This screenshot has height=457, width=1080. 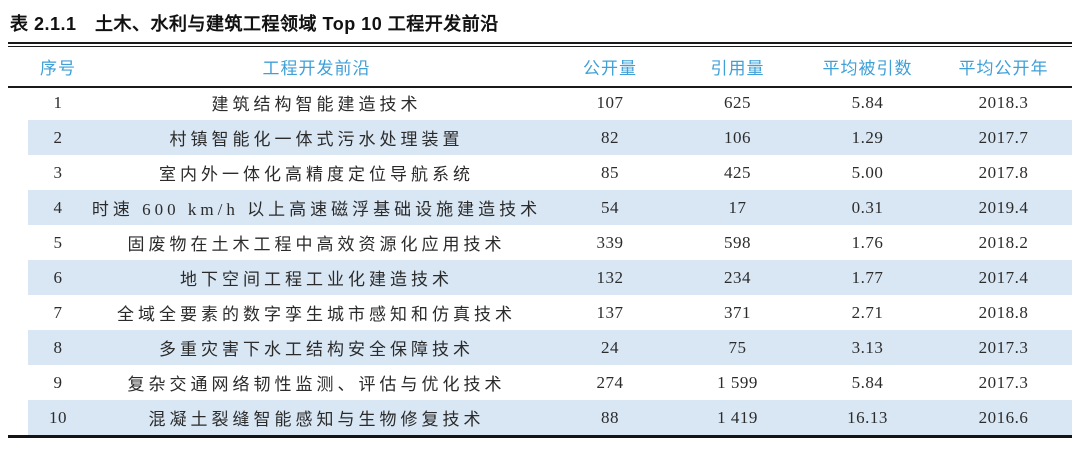 What do you see at coordinates (867, 277) in the screenshot?
I see `cell-avg-citations: 1.77` at bounding box center [867, 277].